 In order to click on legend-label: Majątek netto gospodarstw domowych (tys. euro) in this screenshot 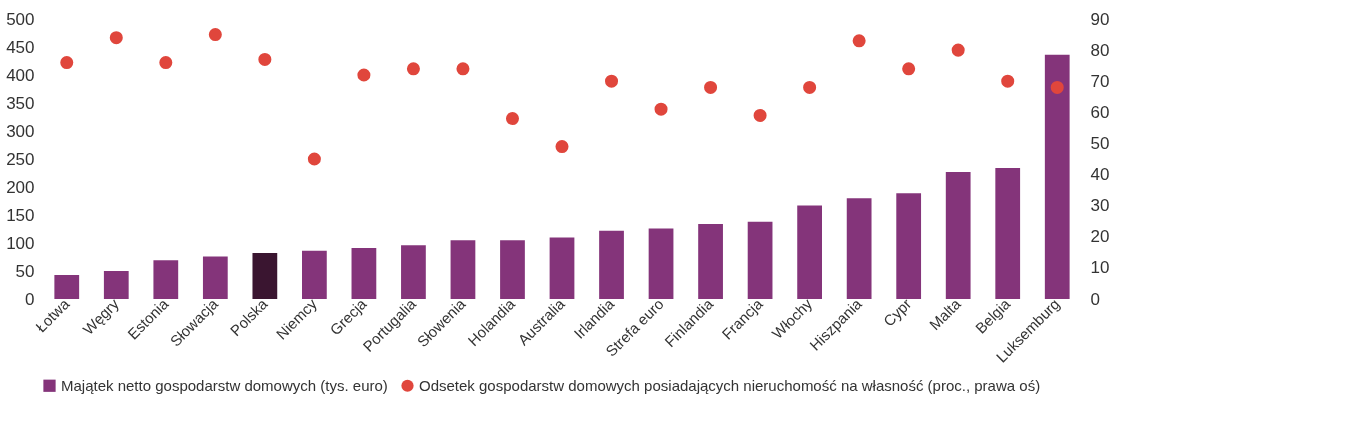, I will do `click(224, 385)`.